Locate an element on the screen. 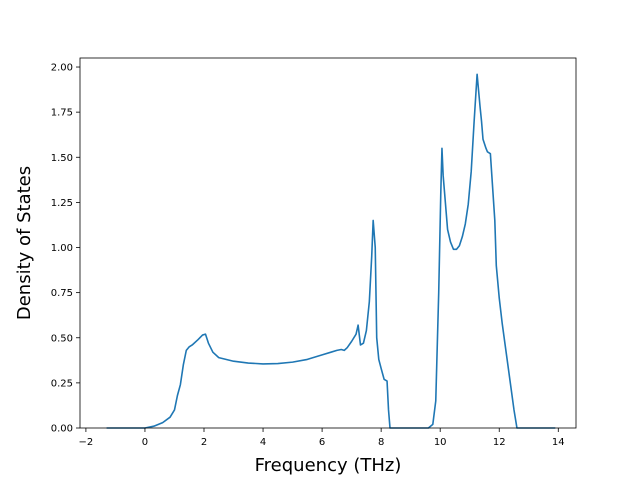  y-tick-label: 0.00 is located at coordinates (62, 429).